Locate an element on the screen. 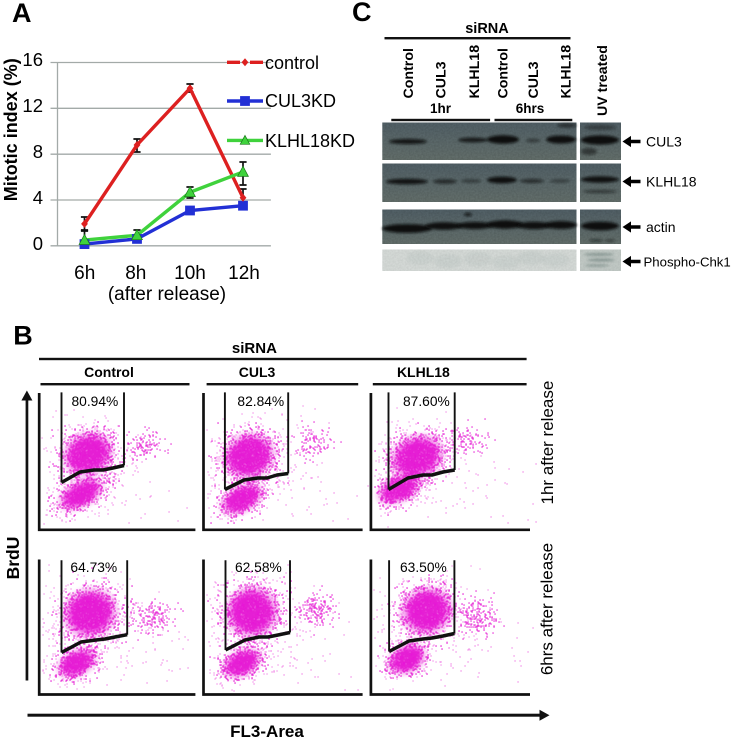 The height and width of the screenshot is (739, 732). svg-text: control is located at coordinates (292, 63).